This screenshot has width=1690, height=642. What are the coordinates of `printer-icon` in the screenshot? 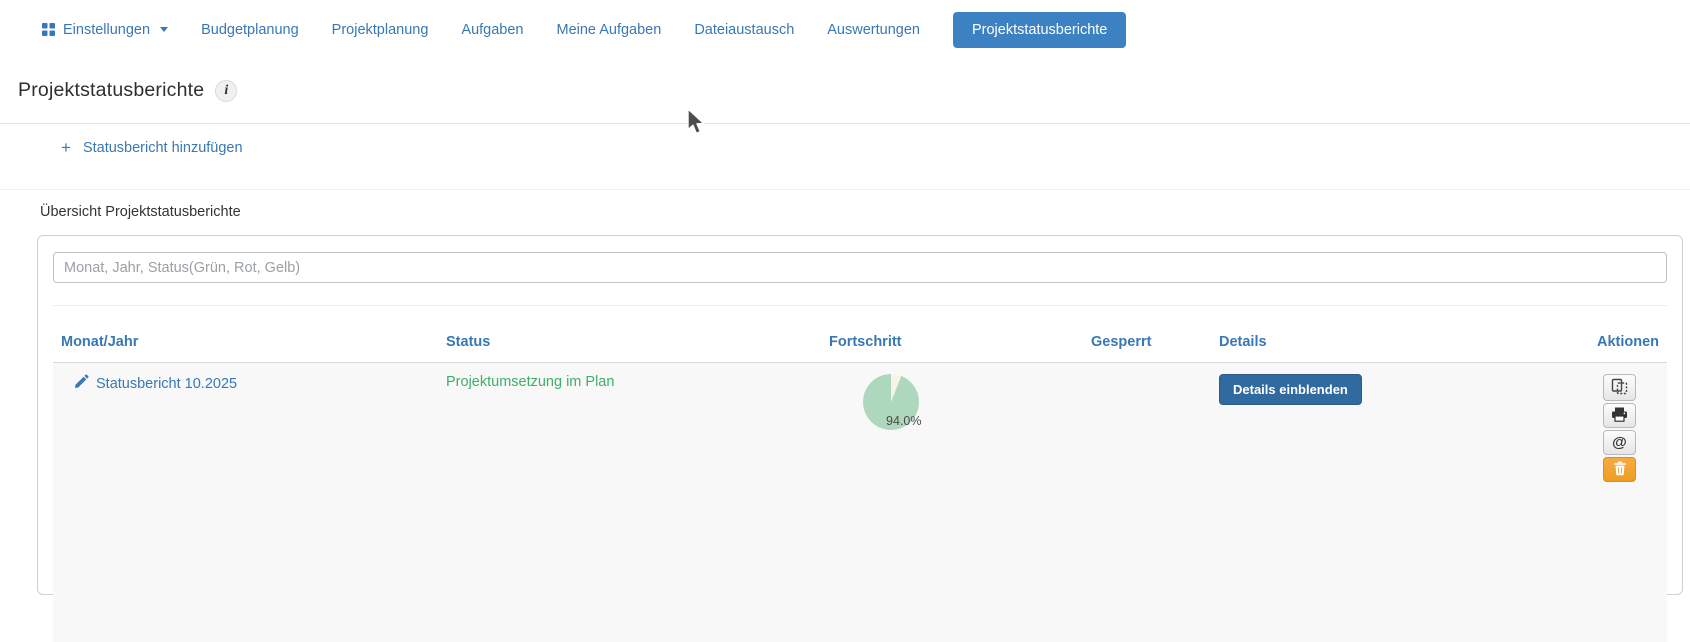 It's located at (1619, 416).